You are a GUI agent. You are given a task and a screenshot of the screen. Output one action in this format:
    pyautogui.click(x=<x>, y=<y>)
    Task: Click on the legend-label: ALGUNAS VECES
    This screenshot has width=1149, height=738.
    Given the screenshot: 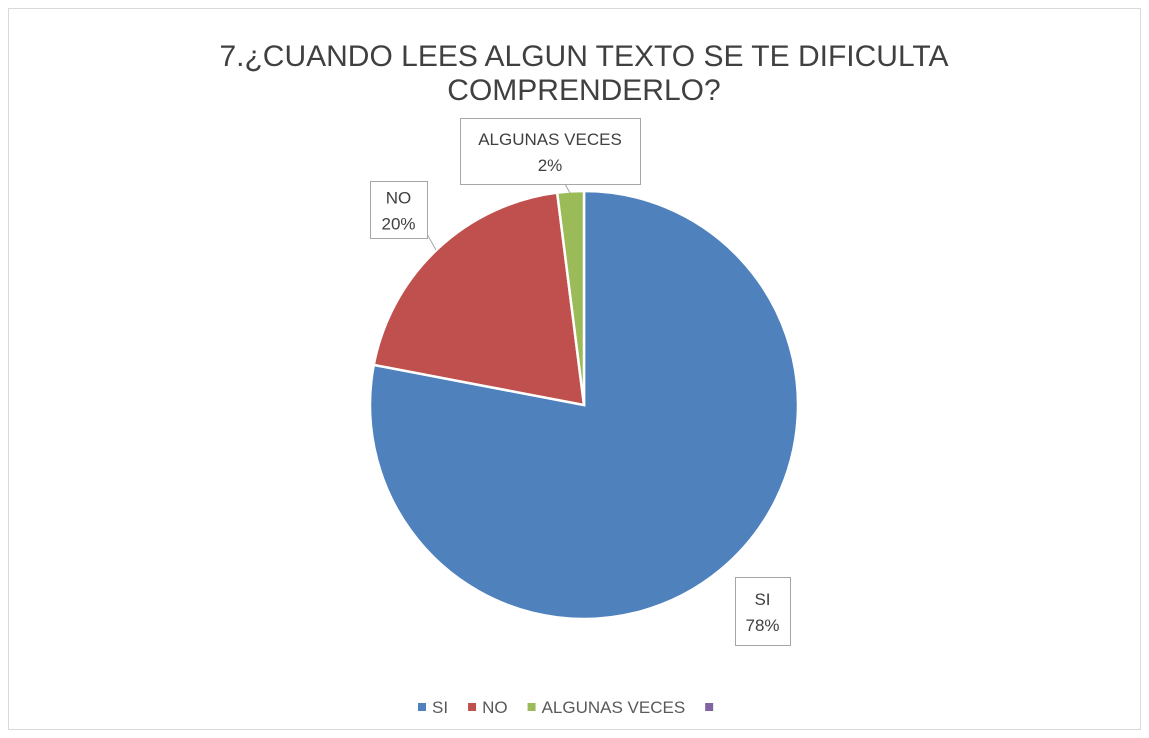 What is the action you would take?
    pyautogui.click(x=614, y=707)
    